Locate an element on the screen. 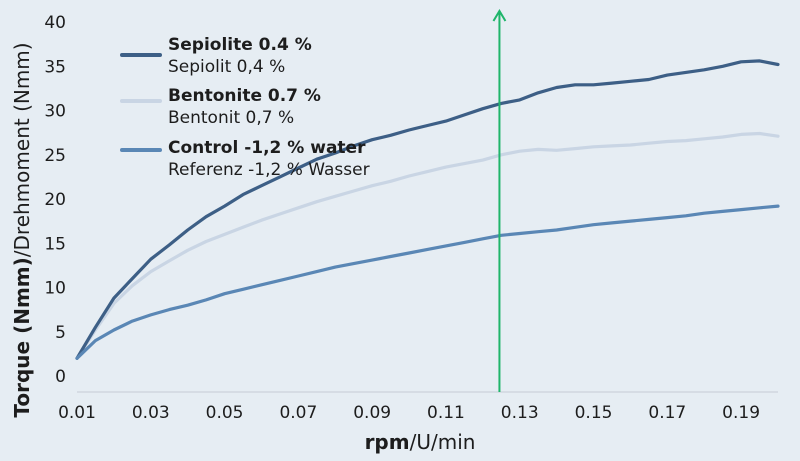  y-axis-title-rest: /Drehmoment (Nmm) is located at coordinates (22, 149).